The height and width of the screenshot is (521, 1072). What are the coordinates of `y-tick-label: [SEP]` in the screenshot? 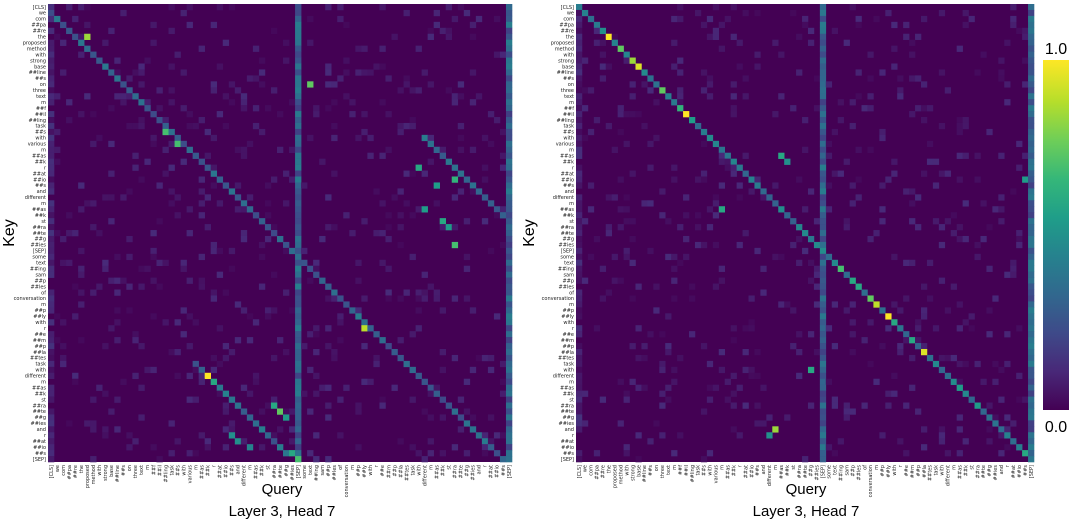 It's located at (39, 460).